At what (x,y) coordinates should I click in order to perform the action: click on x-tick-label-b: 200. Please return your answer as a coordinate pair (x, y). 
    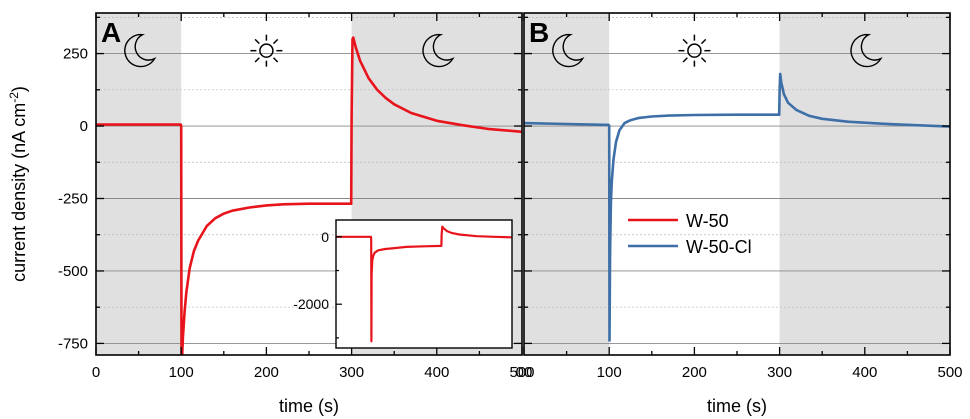
    Looking at the image, I should click on (694, 372).